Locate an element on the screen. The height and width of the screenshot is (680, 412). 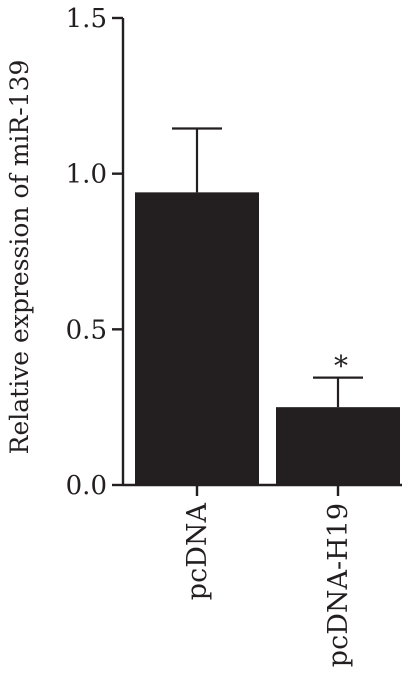
y-axis: 0.0 0.5 1.0 1.5 is located at coordinates (95, 252).